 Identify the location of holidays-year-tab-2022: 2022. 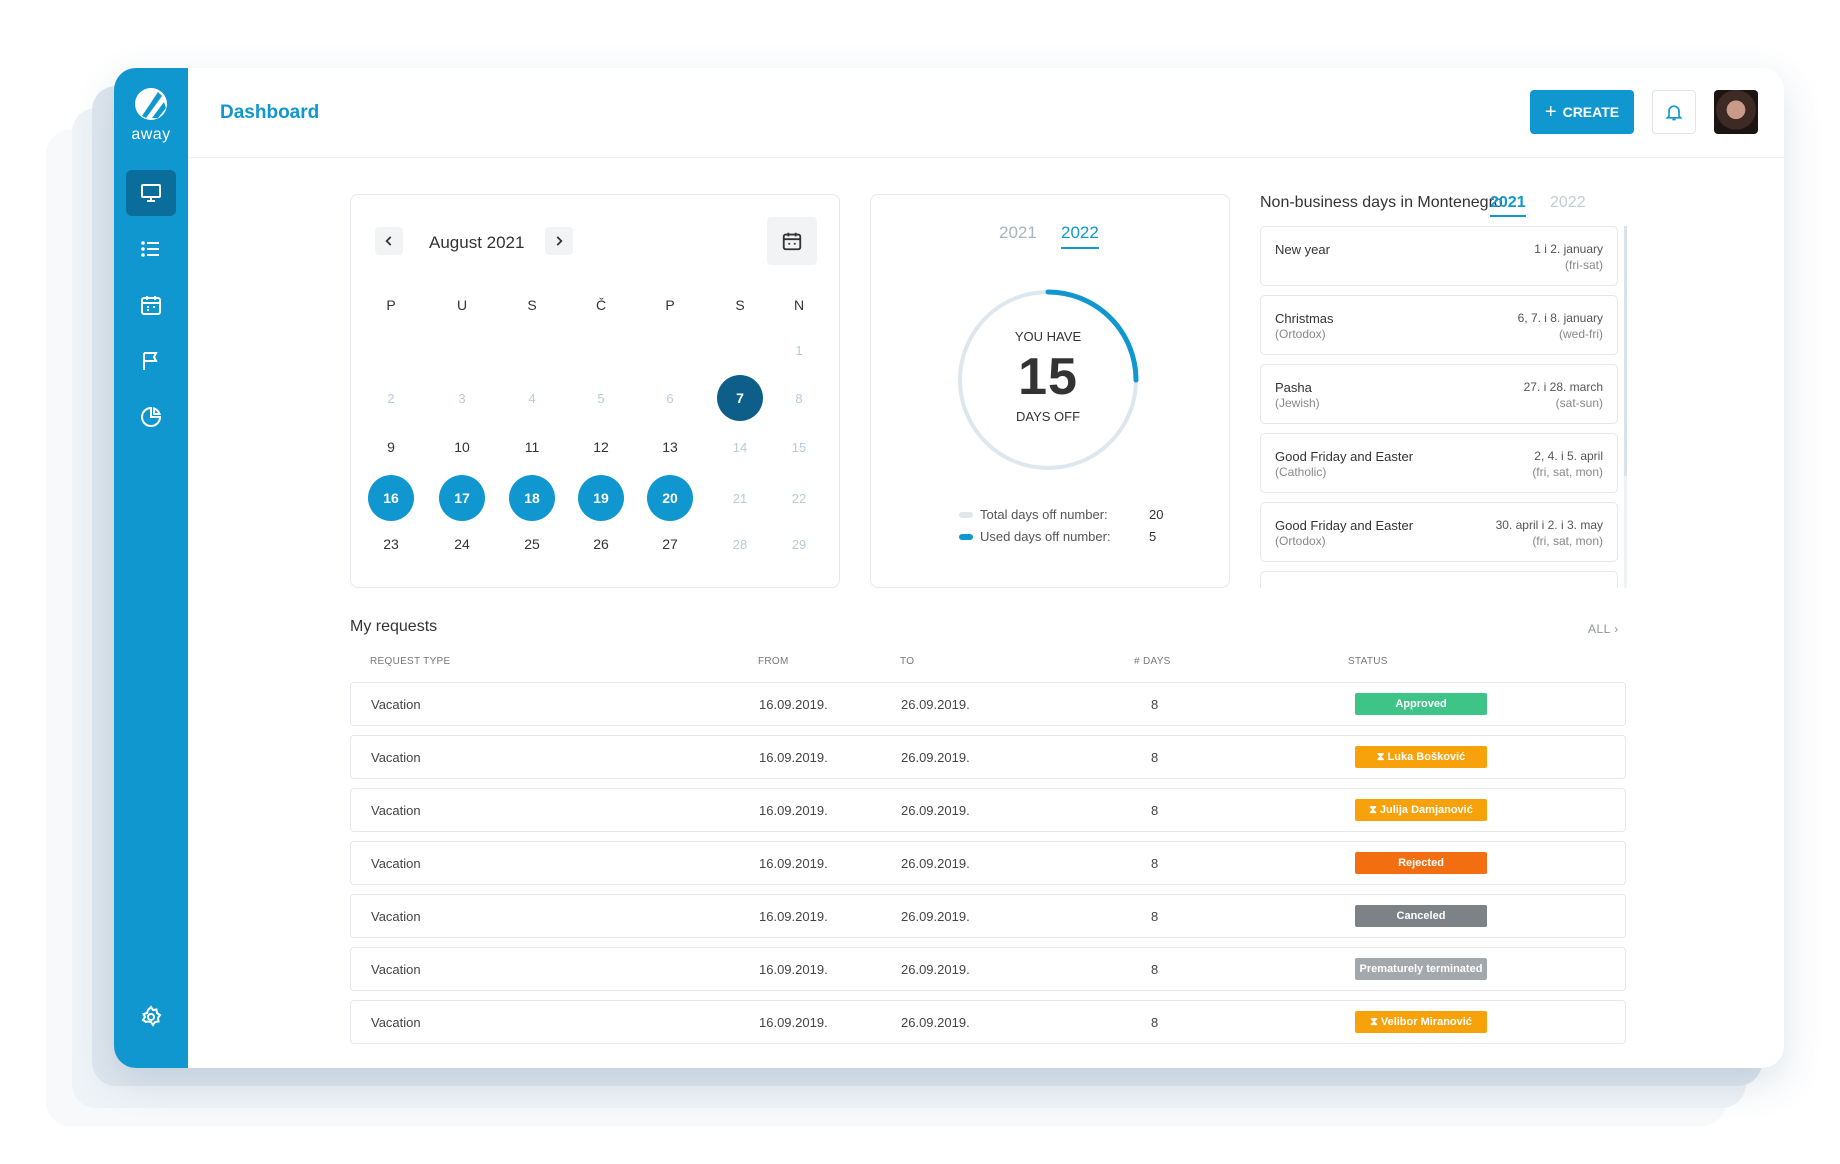
(1568, 202).